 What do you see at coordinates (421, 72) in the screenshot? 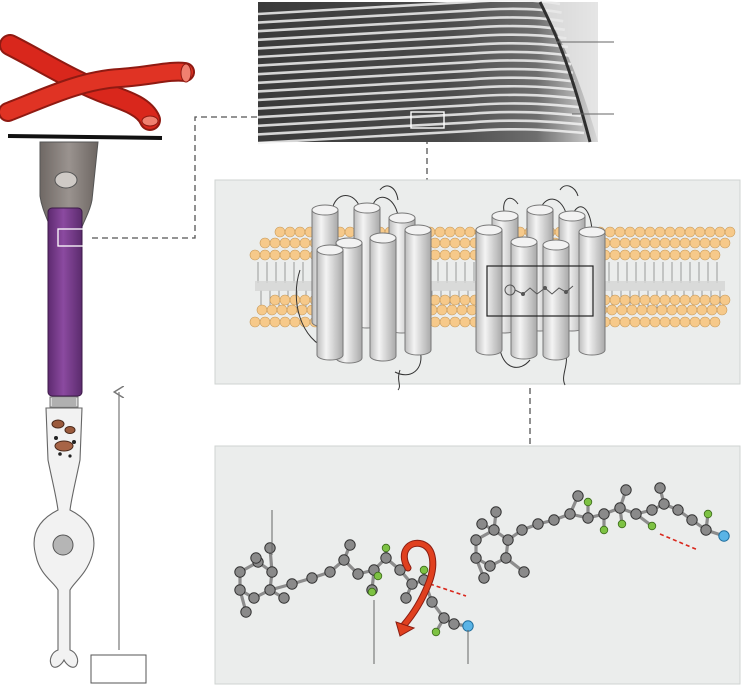
I see `disc-membrane-stripes` at bounding box center [421, 72].